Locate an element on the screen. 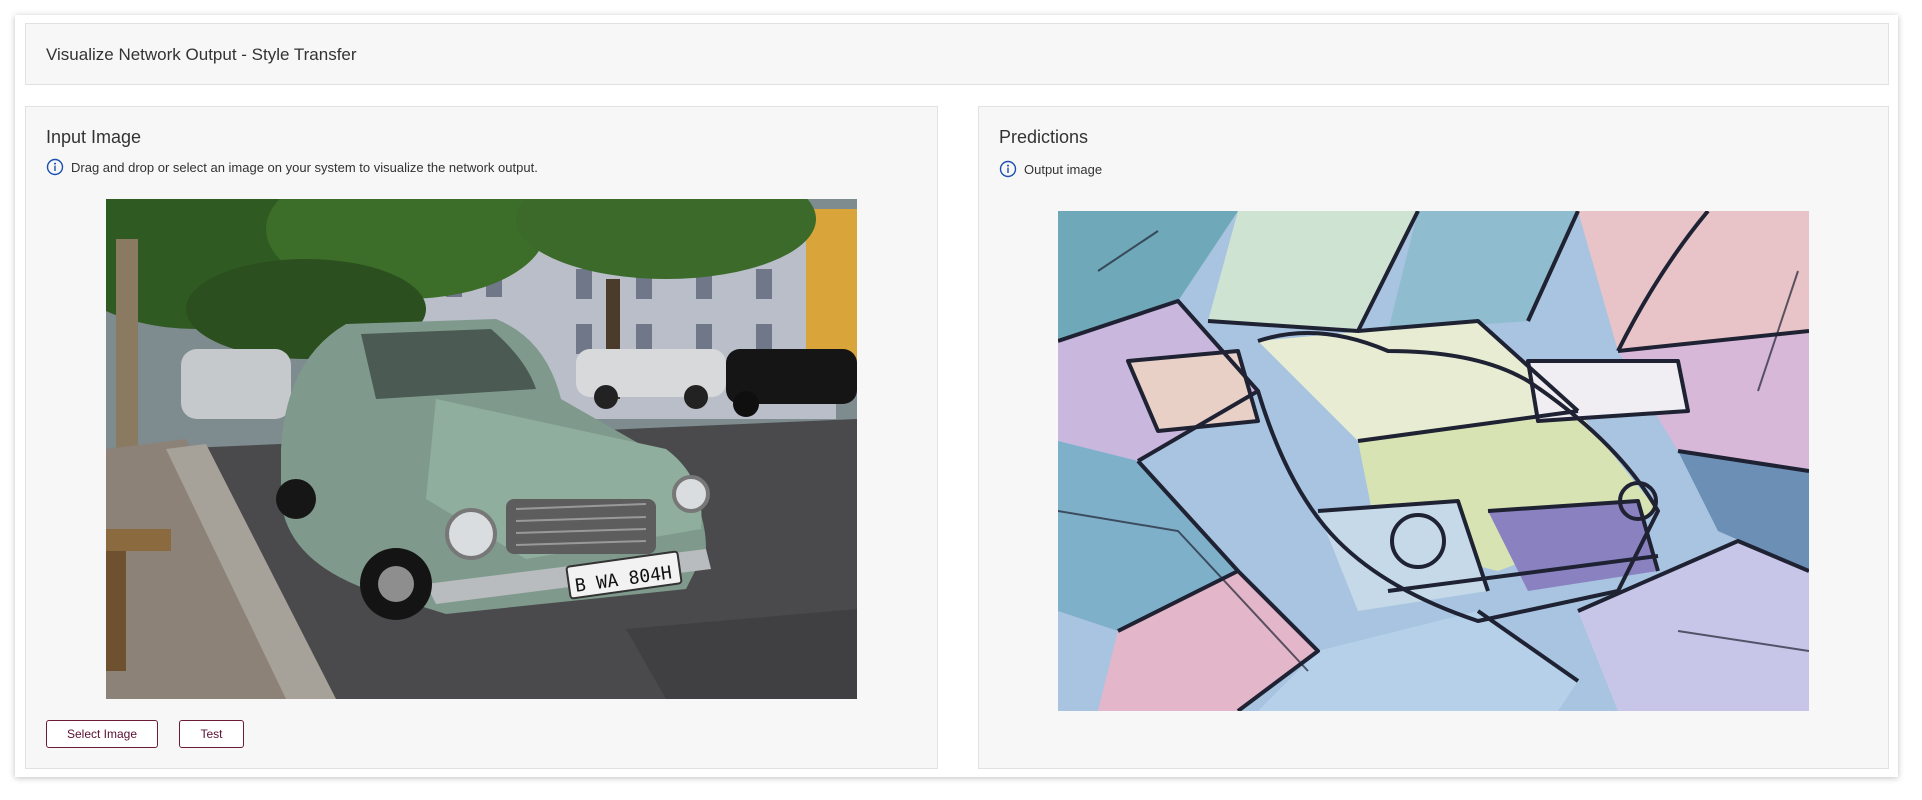  predictions-hint-text: Output image is located at coordinates (1063, 169).